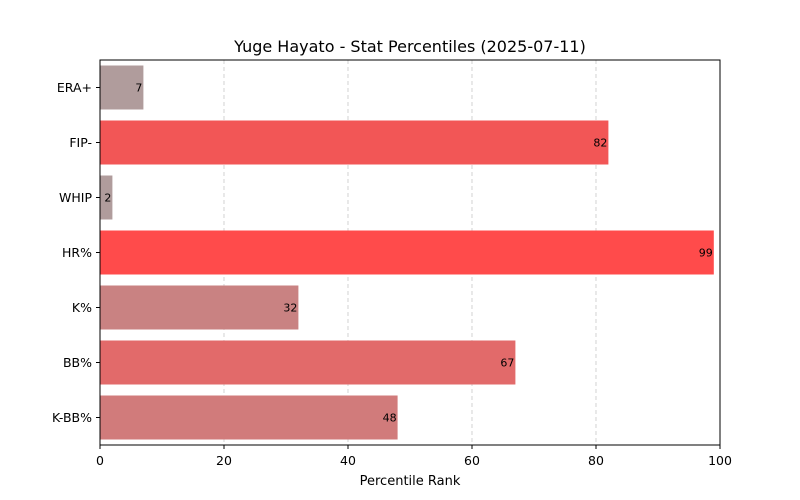  I want to click on data-label: 7, so click(138, 88).